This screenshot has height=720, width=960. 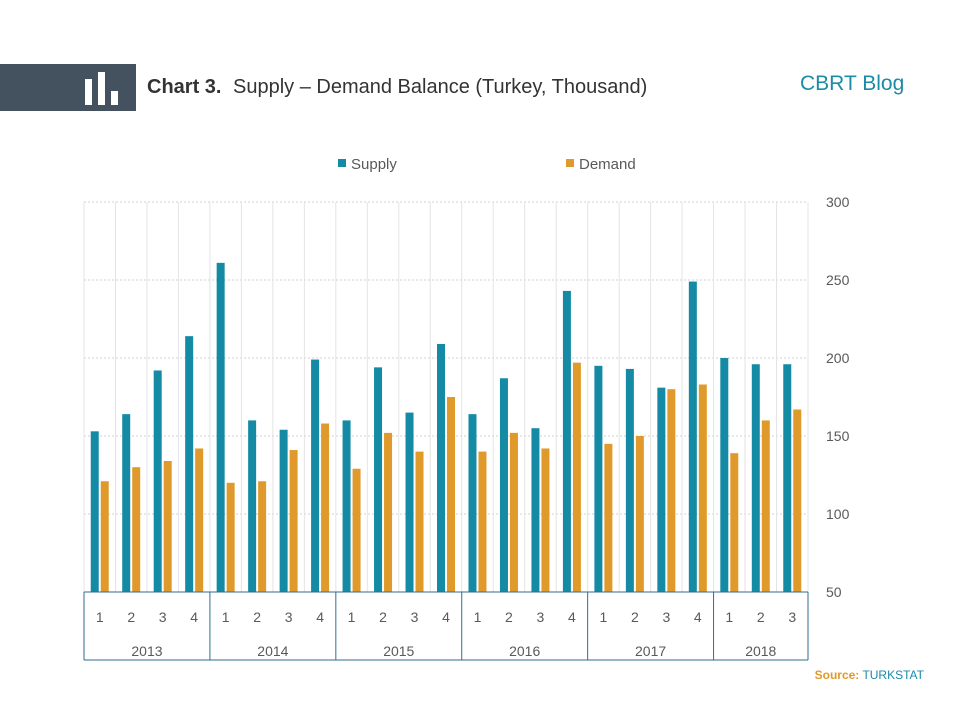 What do you see at coordinates (893, 675) in the screenshot?
I see `source-value: TURKSTAT` at bounding box center [893, 675].